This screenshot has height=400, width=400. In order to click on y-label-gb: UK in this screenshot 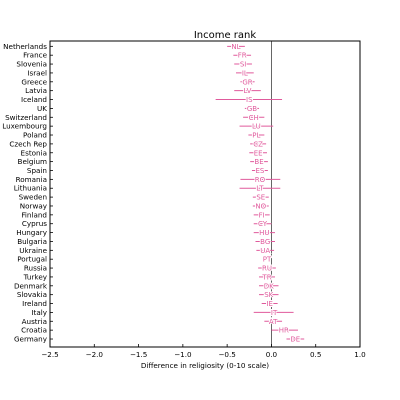, I will do `click(42, 108)`.